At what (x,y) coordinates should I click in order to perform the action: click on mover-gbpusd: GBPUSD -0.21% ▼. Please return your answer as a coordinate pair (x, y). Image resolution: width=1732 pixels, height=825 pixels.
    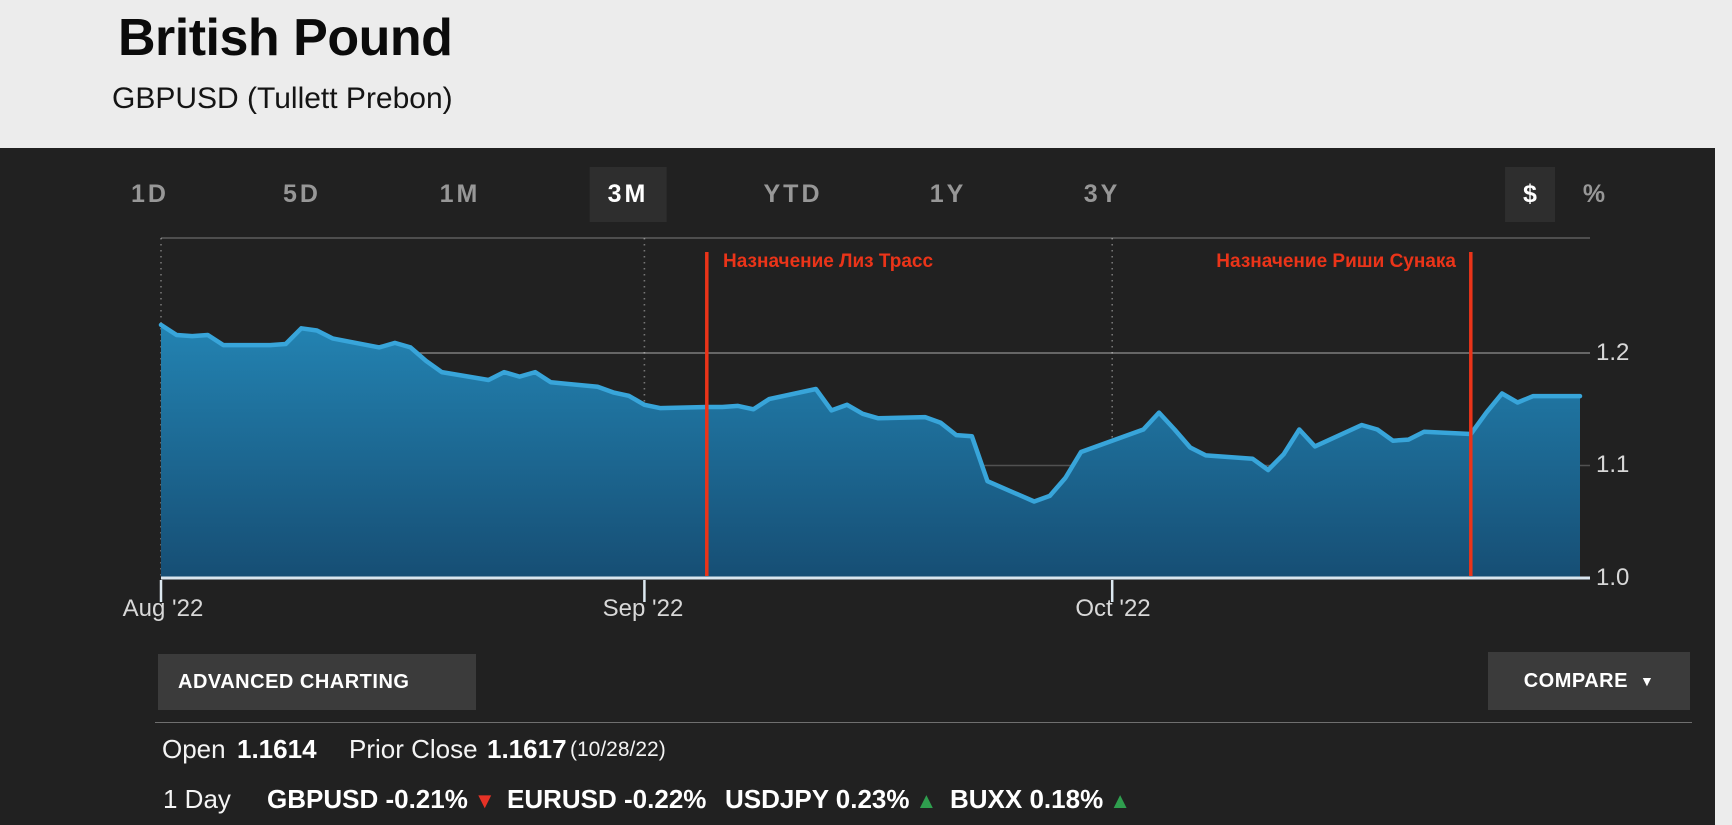
    Looking at the image, I should click on (381, 799).